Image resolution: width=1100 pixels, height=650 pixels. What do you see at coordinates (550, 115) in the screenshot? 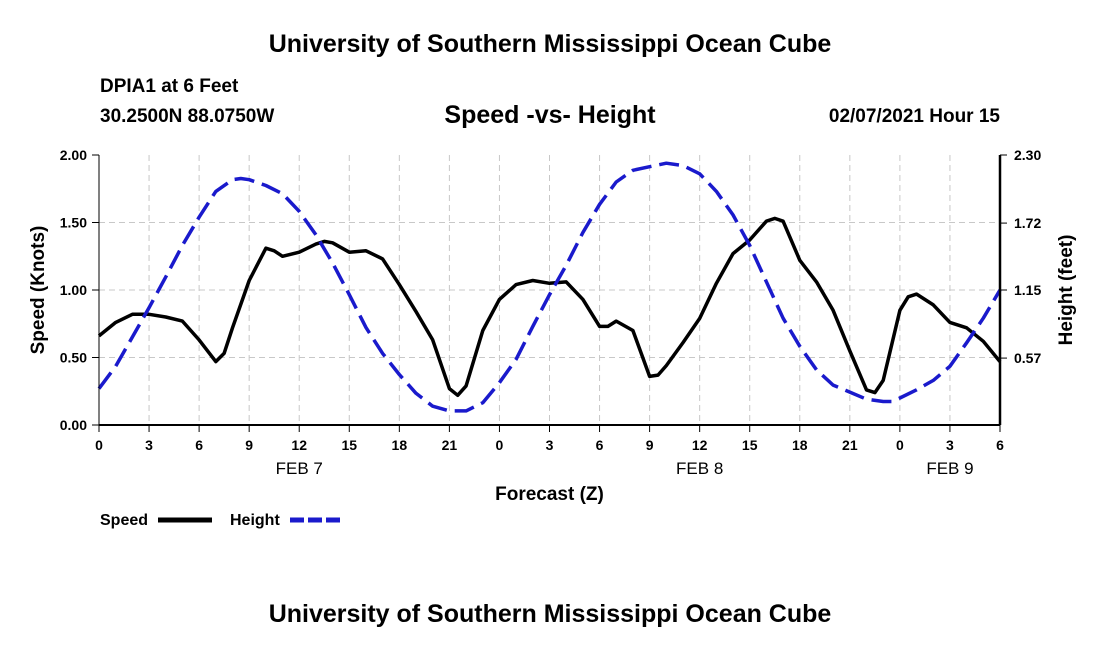
I see `chart-title: Speed -vs- Height` at bounding box center [550, 115].